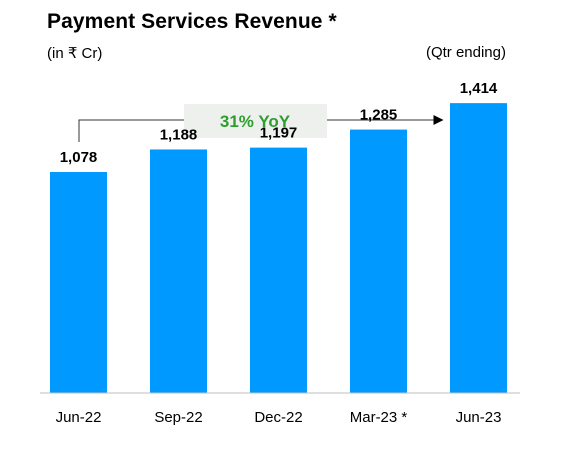 This screenshot has height=475, width=569. I want to click on x-tick-label: Mar-23 *, so click(379, 417).